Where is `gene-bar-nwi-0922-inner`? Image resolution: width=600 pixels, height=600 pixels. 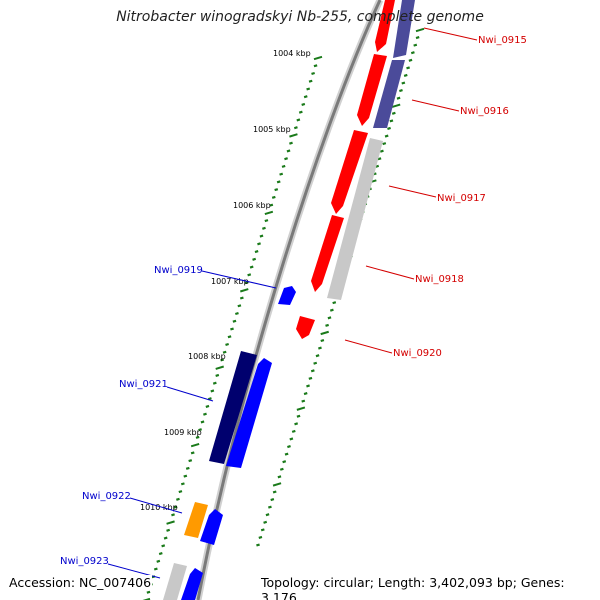
gene-bar-nwi-0922-inner is located at coordinates (211, 527).